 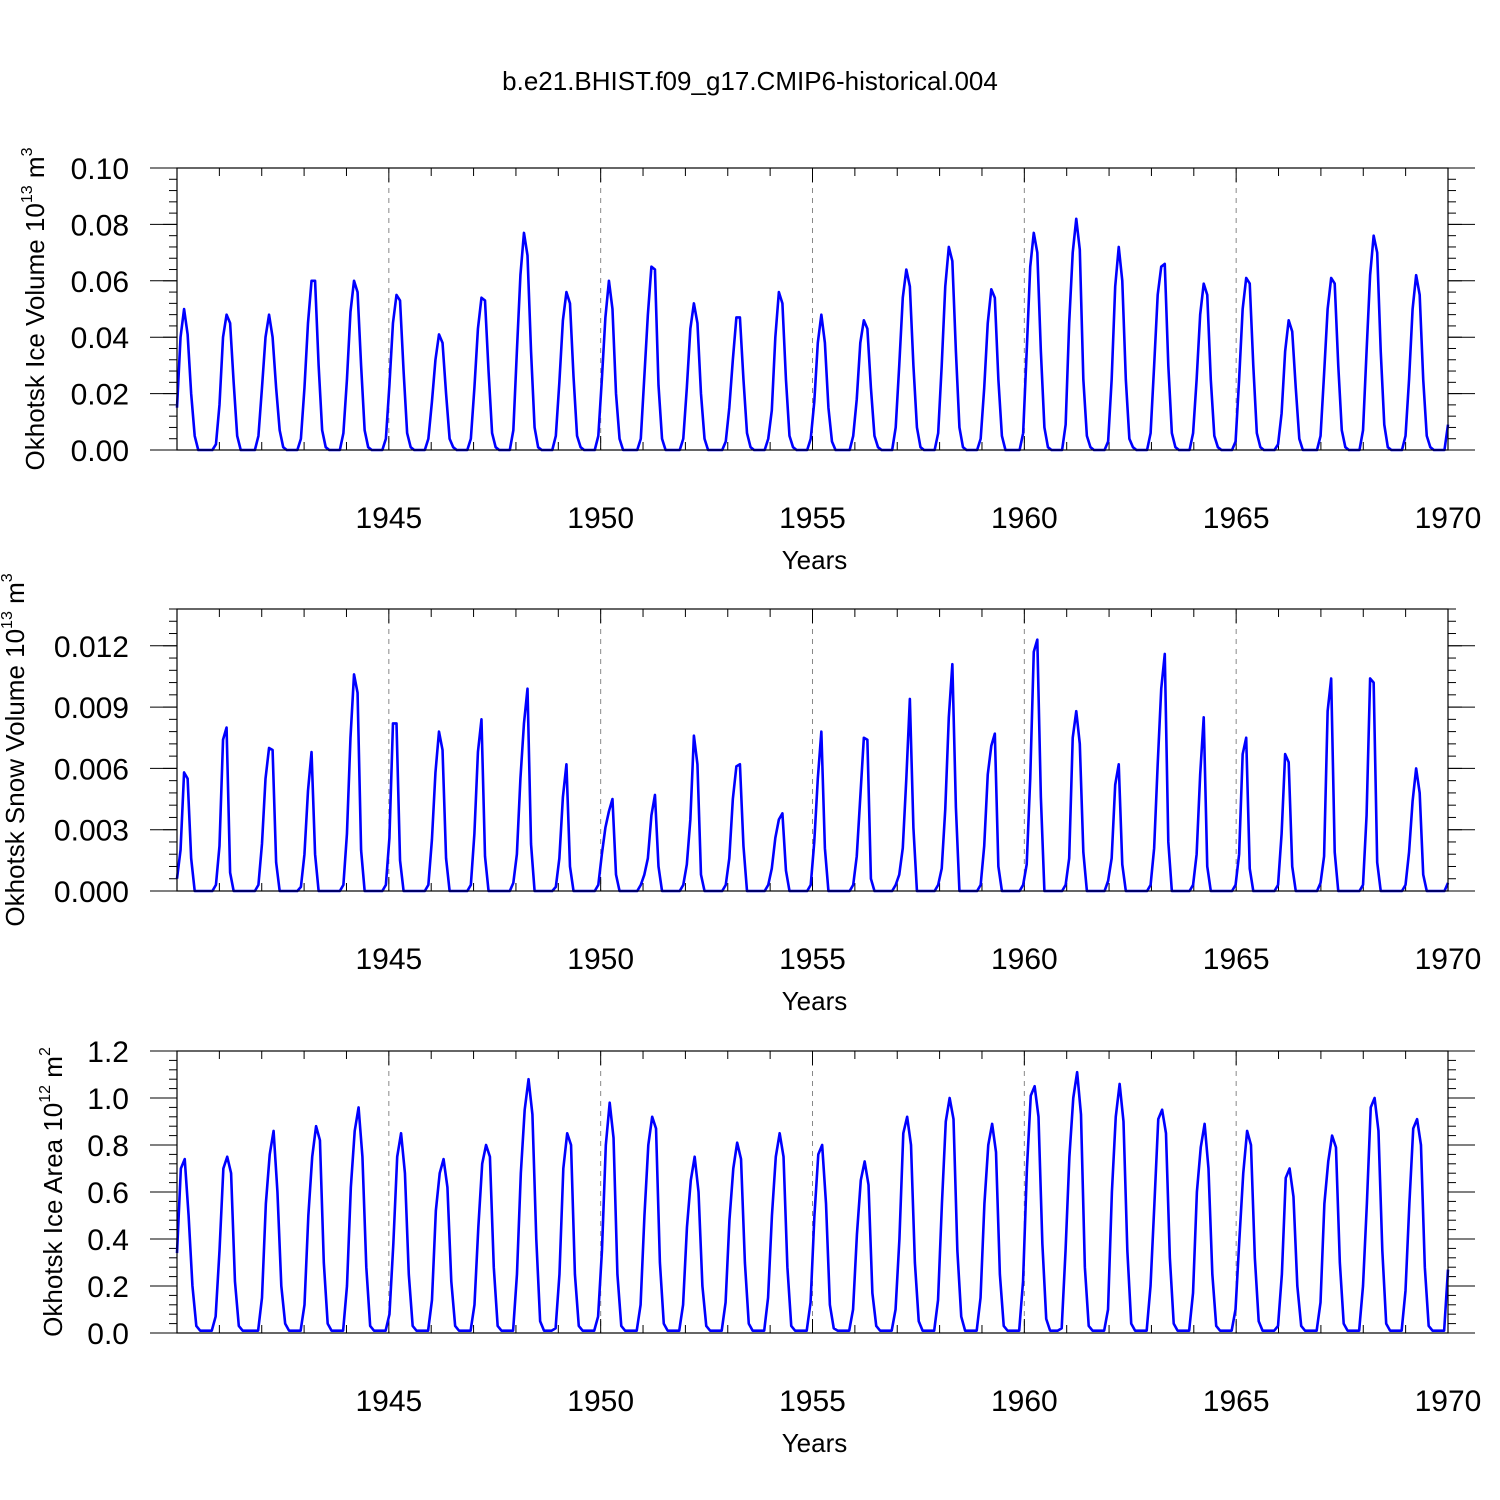 I want to click on y-tick-label: 0.8, so click(x=108, y=1146).